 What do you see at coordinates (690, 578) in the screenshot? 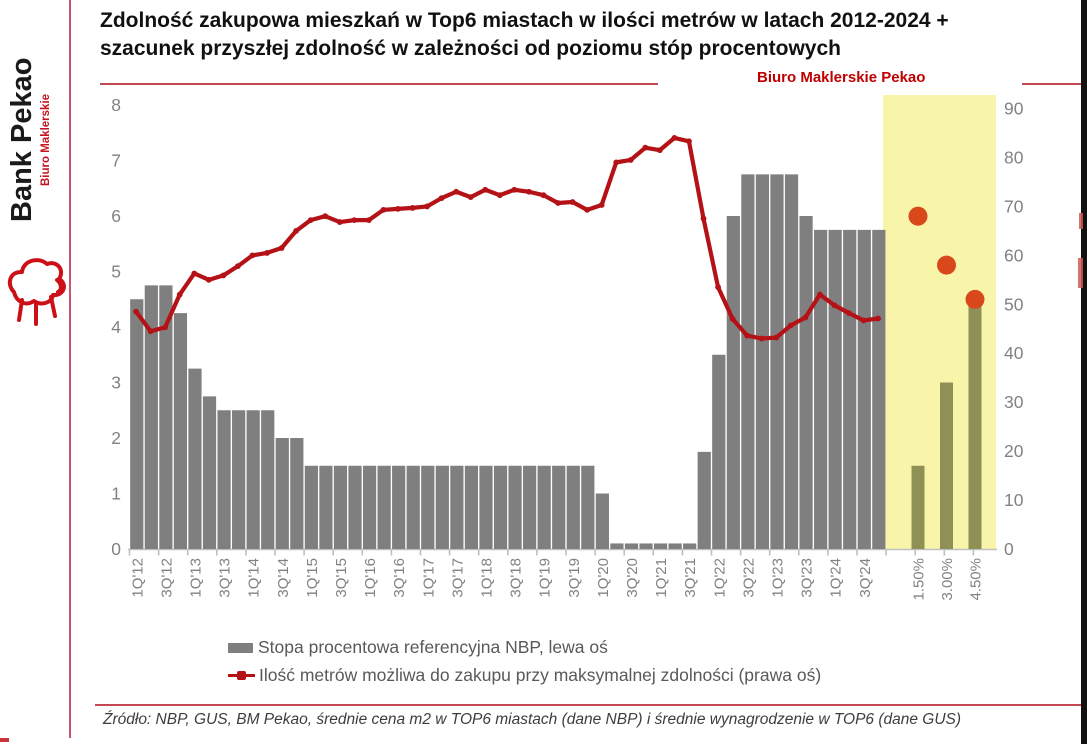
I see `x-tick-label: 3Q'21` at bounding box center [690, 578].